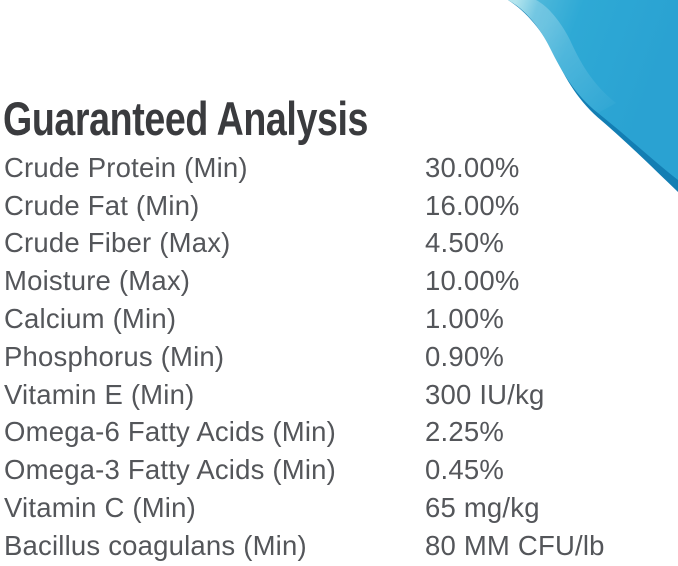  I want to click on nutrient-value: 65 mg/kg, so click(482, 508).